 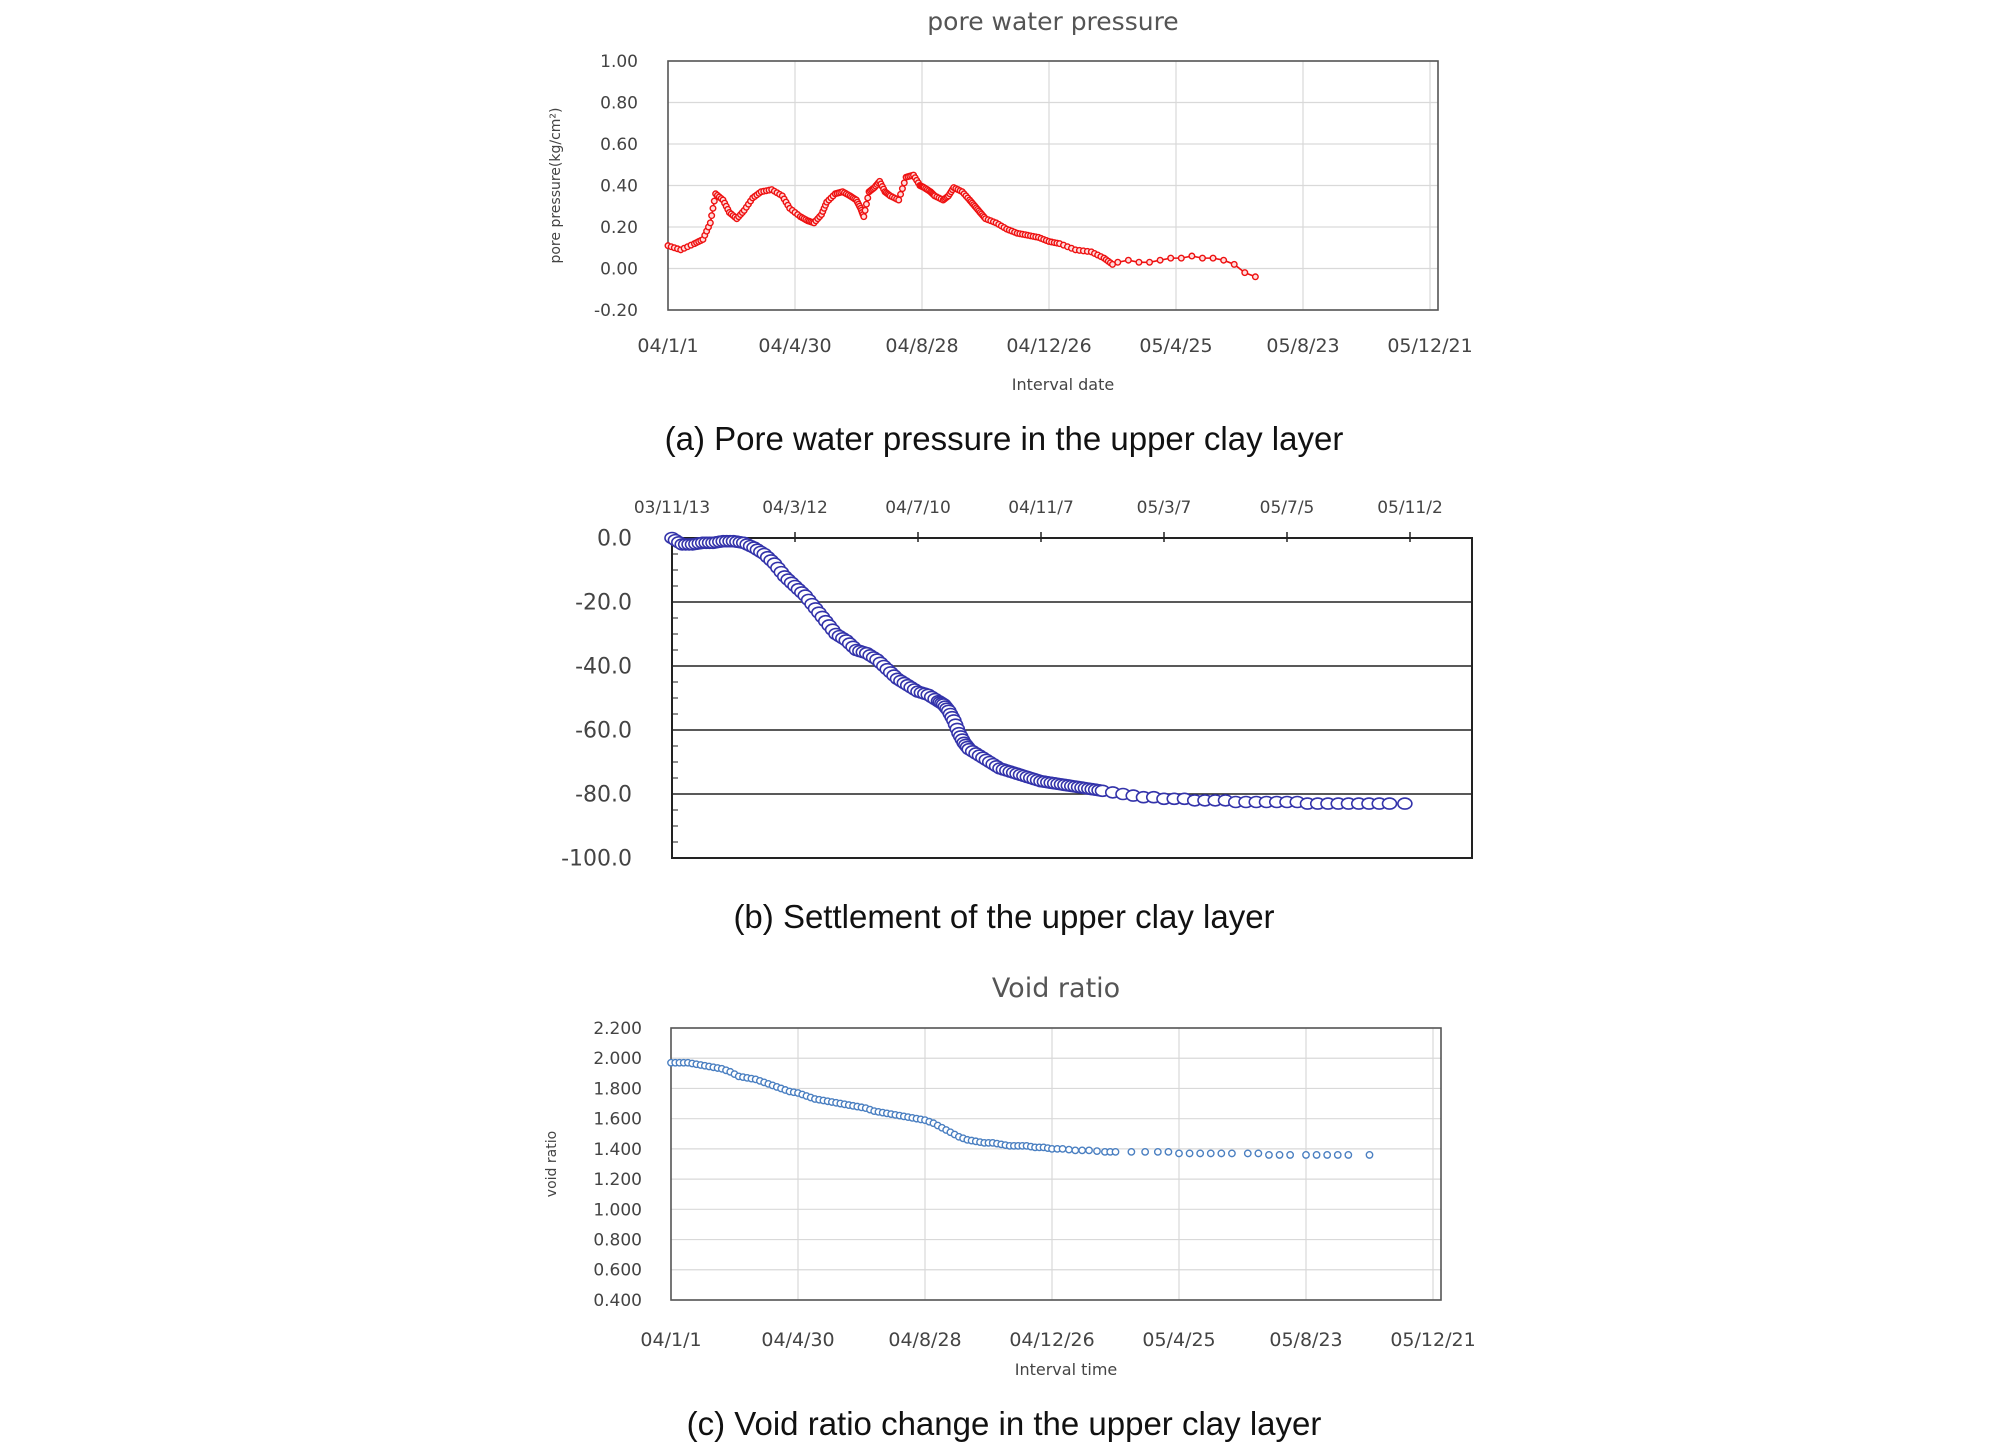 What do you see at coordinates (603, 795) in the screenshot?
I see `y-tick-label: -80.0` at bounding box center [603, 795].